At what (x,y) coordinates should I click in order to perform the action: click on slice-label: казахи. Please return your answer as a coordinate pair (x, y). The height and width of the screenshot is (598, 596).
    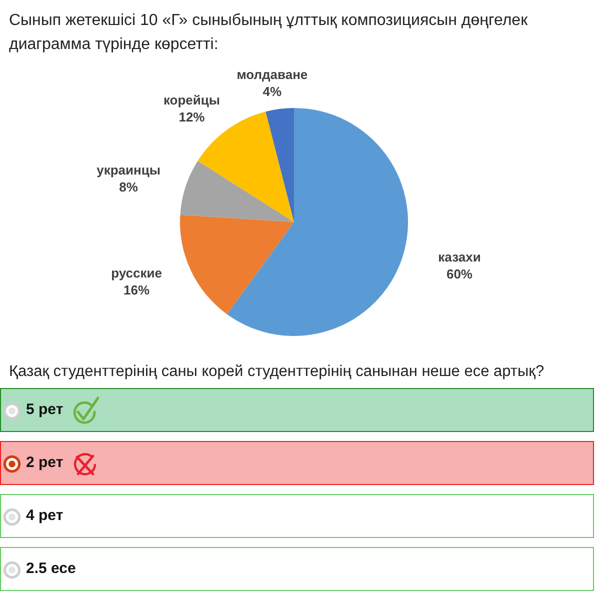
    Looking at the image, I should click on (459, 256).